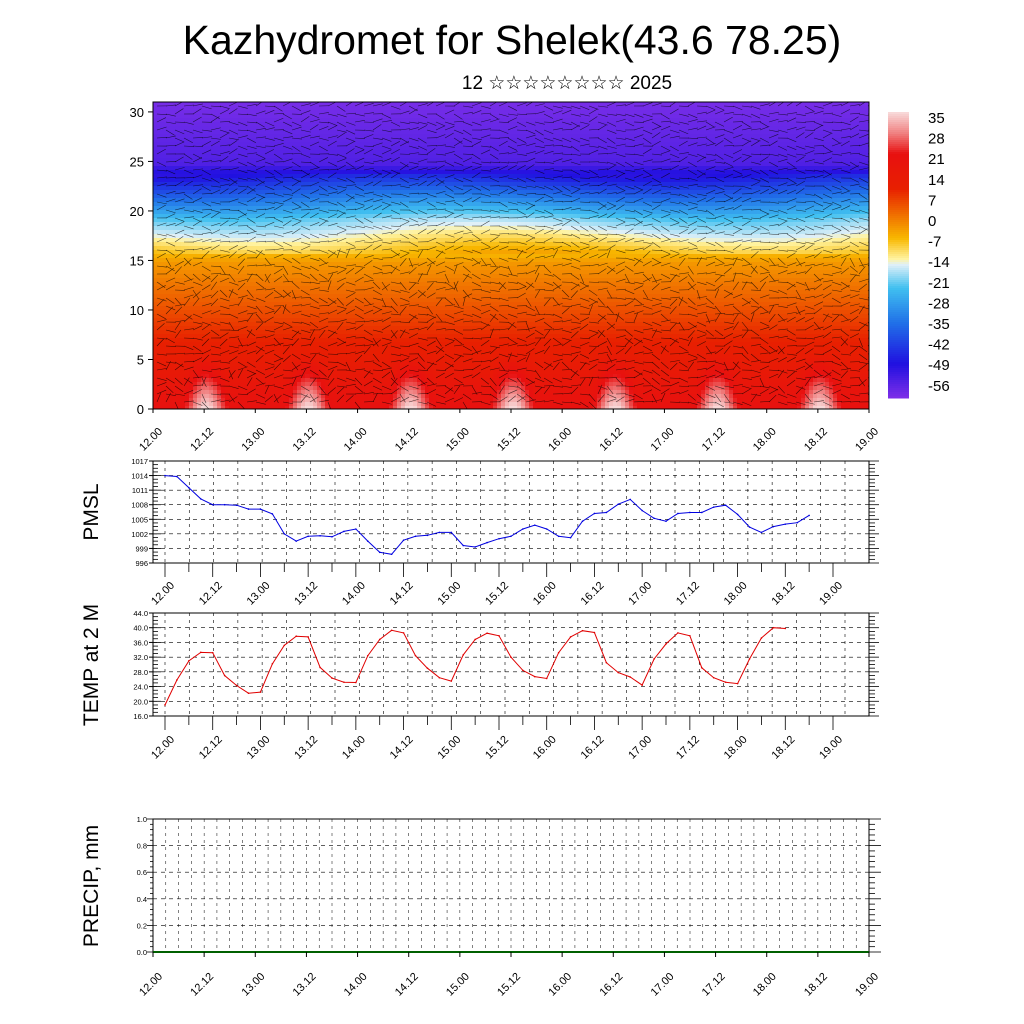 Image resolution: width=1024 pixels, height=1024 pixels. What do you see at coordinates (142, 846) in the screenshot?
I see `y-tick-label: 0.8` at bounding box center [142, 846].